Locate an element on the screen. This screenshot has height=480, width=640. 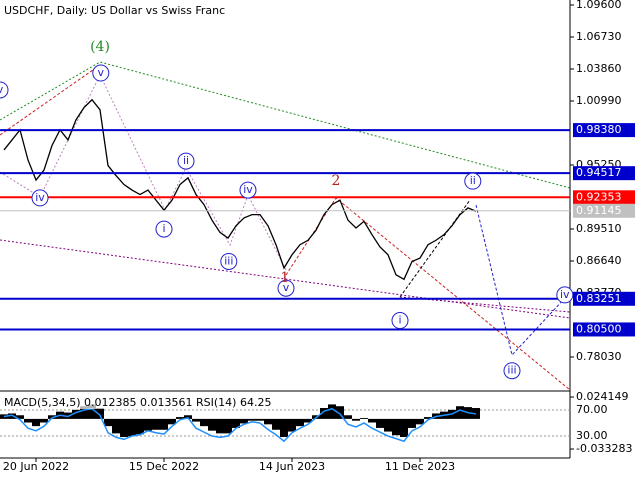
level-label: 0.91145 is located at coordinates (599, 210).